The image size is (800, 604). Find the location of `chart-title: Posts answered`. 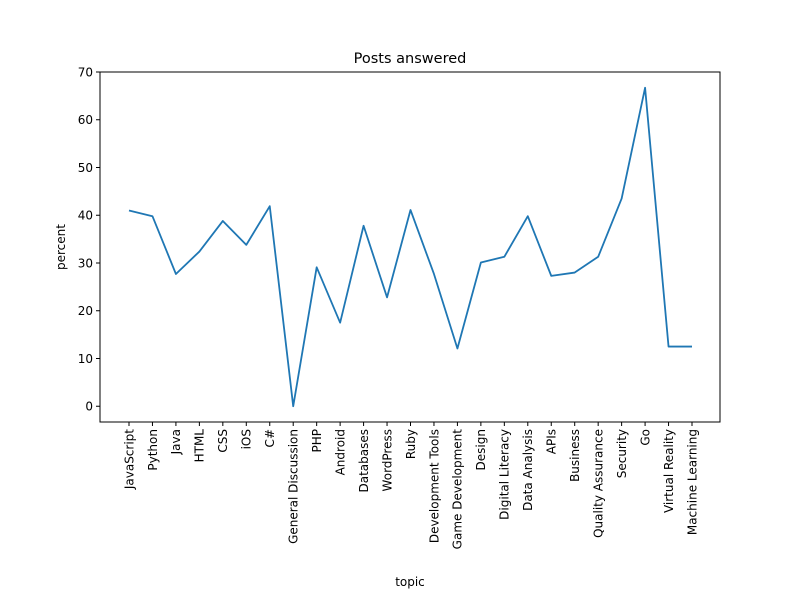

chart-title: Posts answered is located at coordinates (410, 59).